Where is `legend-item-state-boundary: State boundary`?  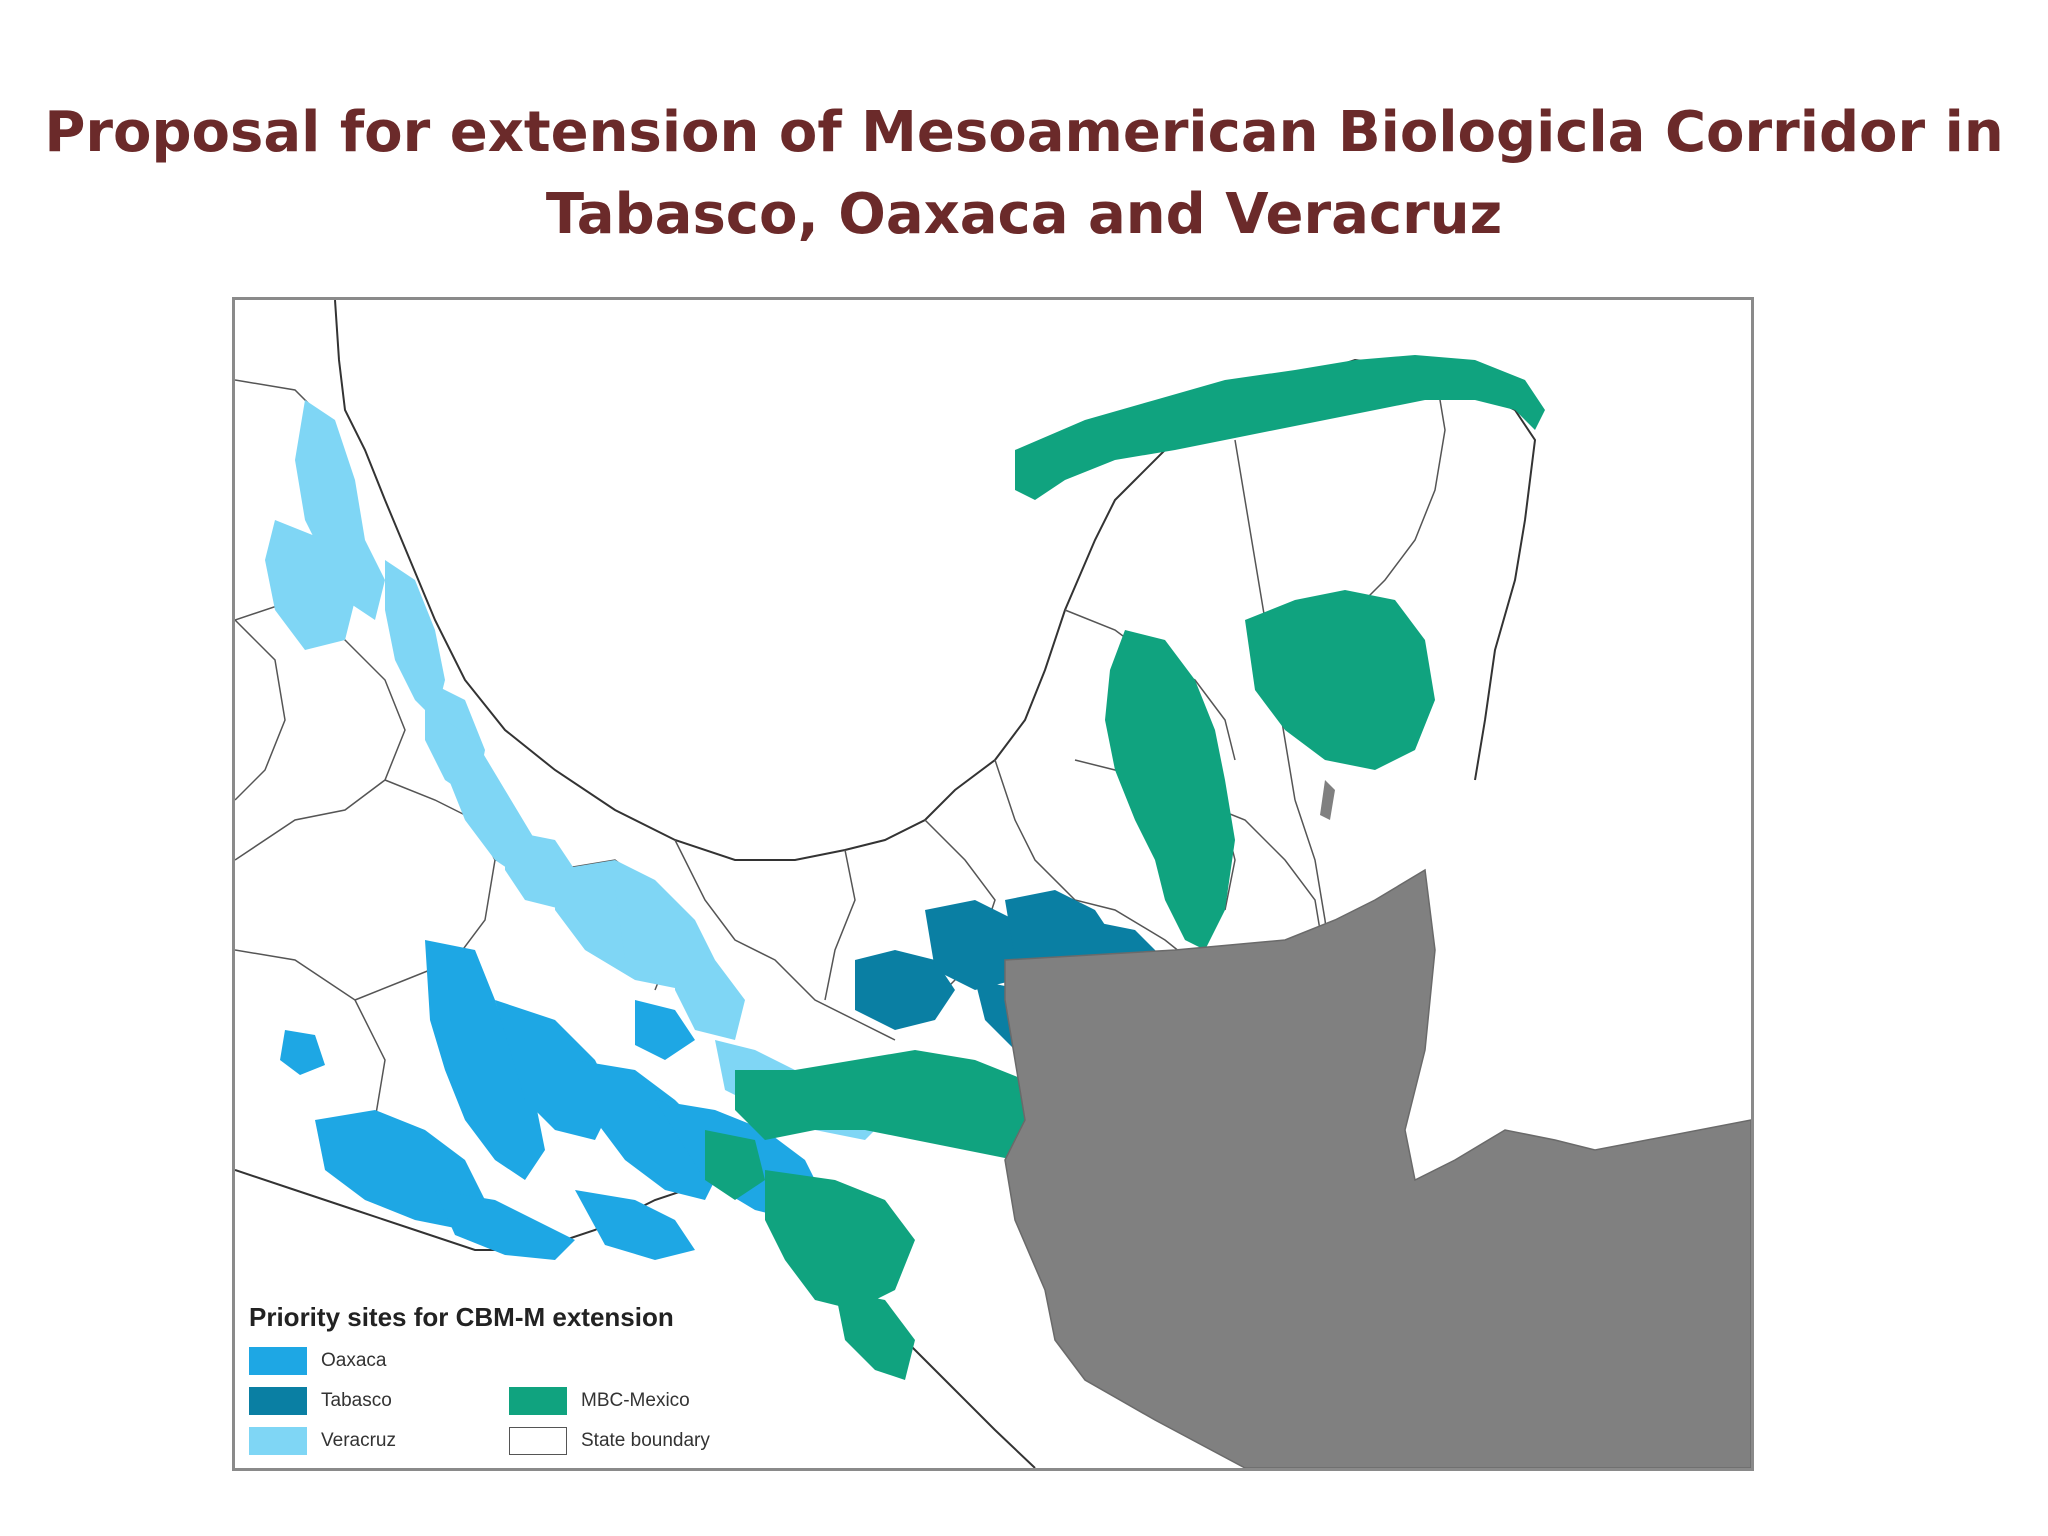 legend-item-state-boundary: State boundary is located at coordinates (609, 1441).